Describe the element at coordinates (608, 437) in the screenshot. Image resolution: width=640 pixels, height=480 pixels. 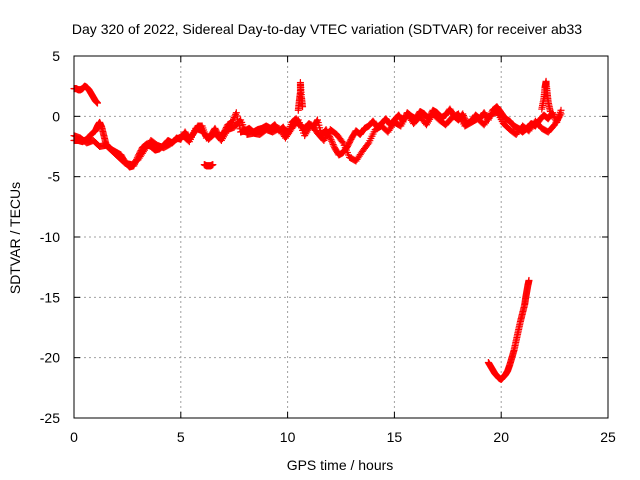
I see `x-tick-label: 25` at that location.